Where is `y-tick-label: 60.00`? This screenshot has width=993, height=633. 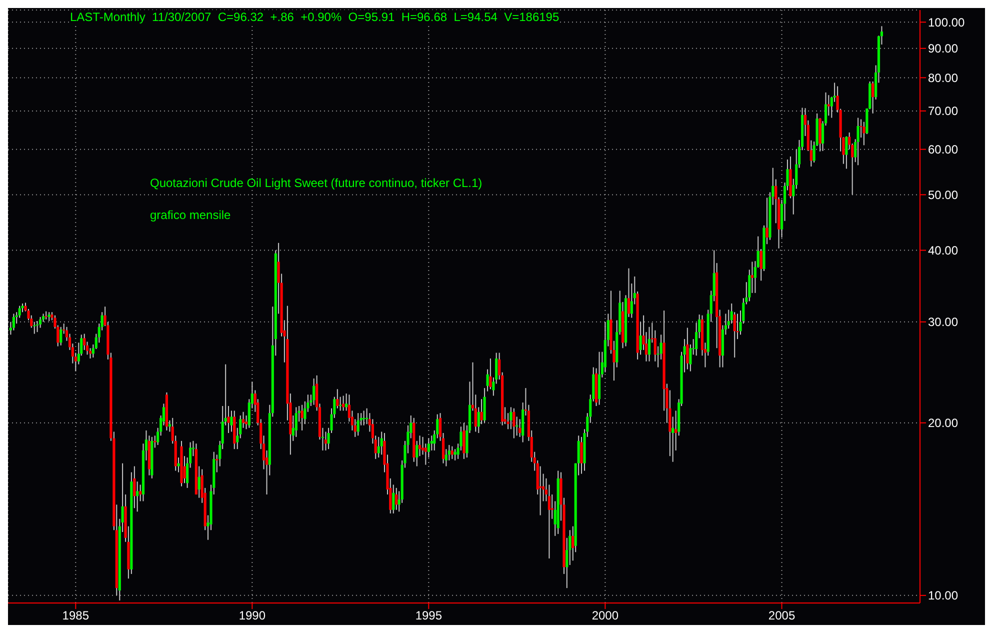
y-tick-label: 60.00 is located at coordinates (943, 149).